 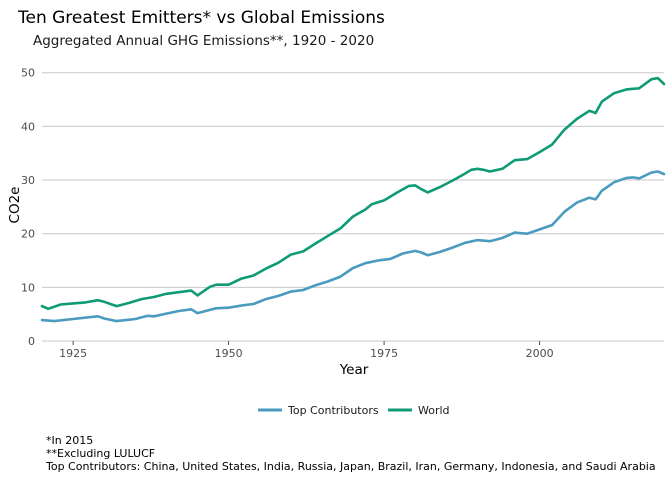 I want to click on y-tick-label-40: 40, so click(x=28, y=126).